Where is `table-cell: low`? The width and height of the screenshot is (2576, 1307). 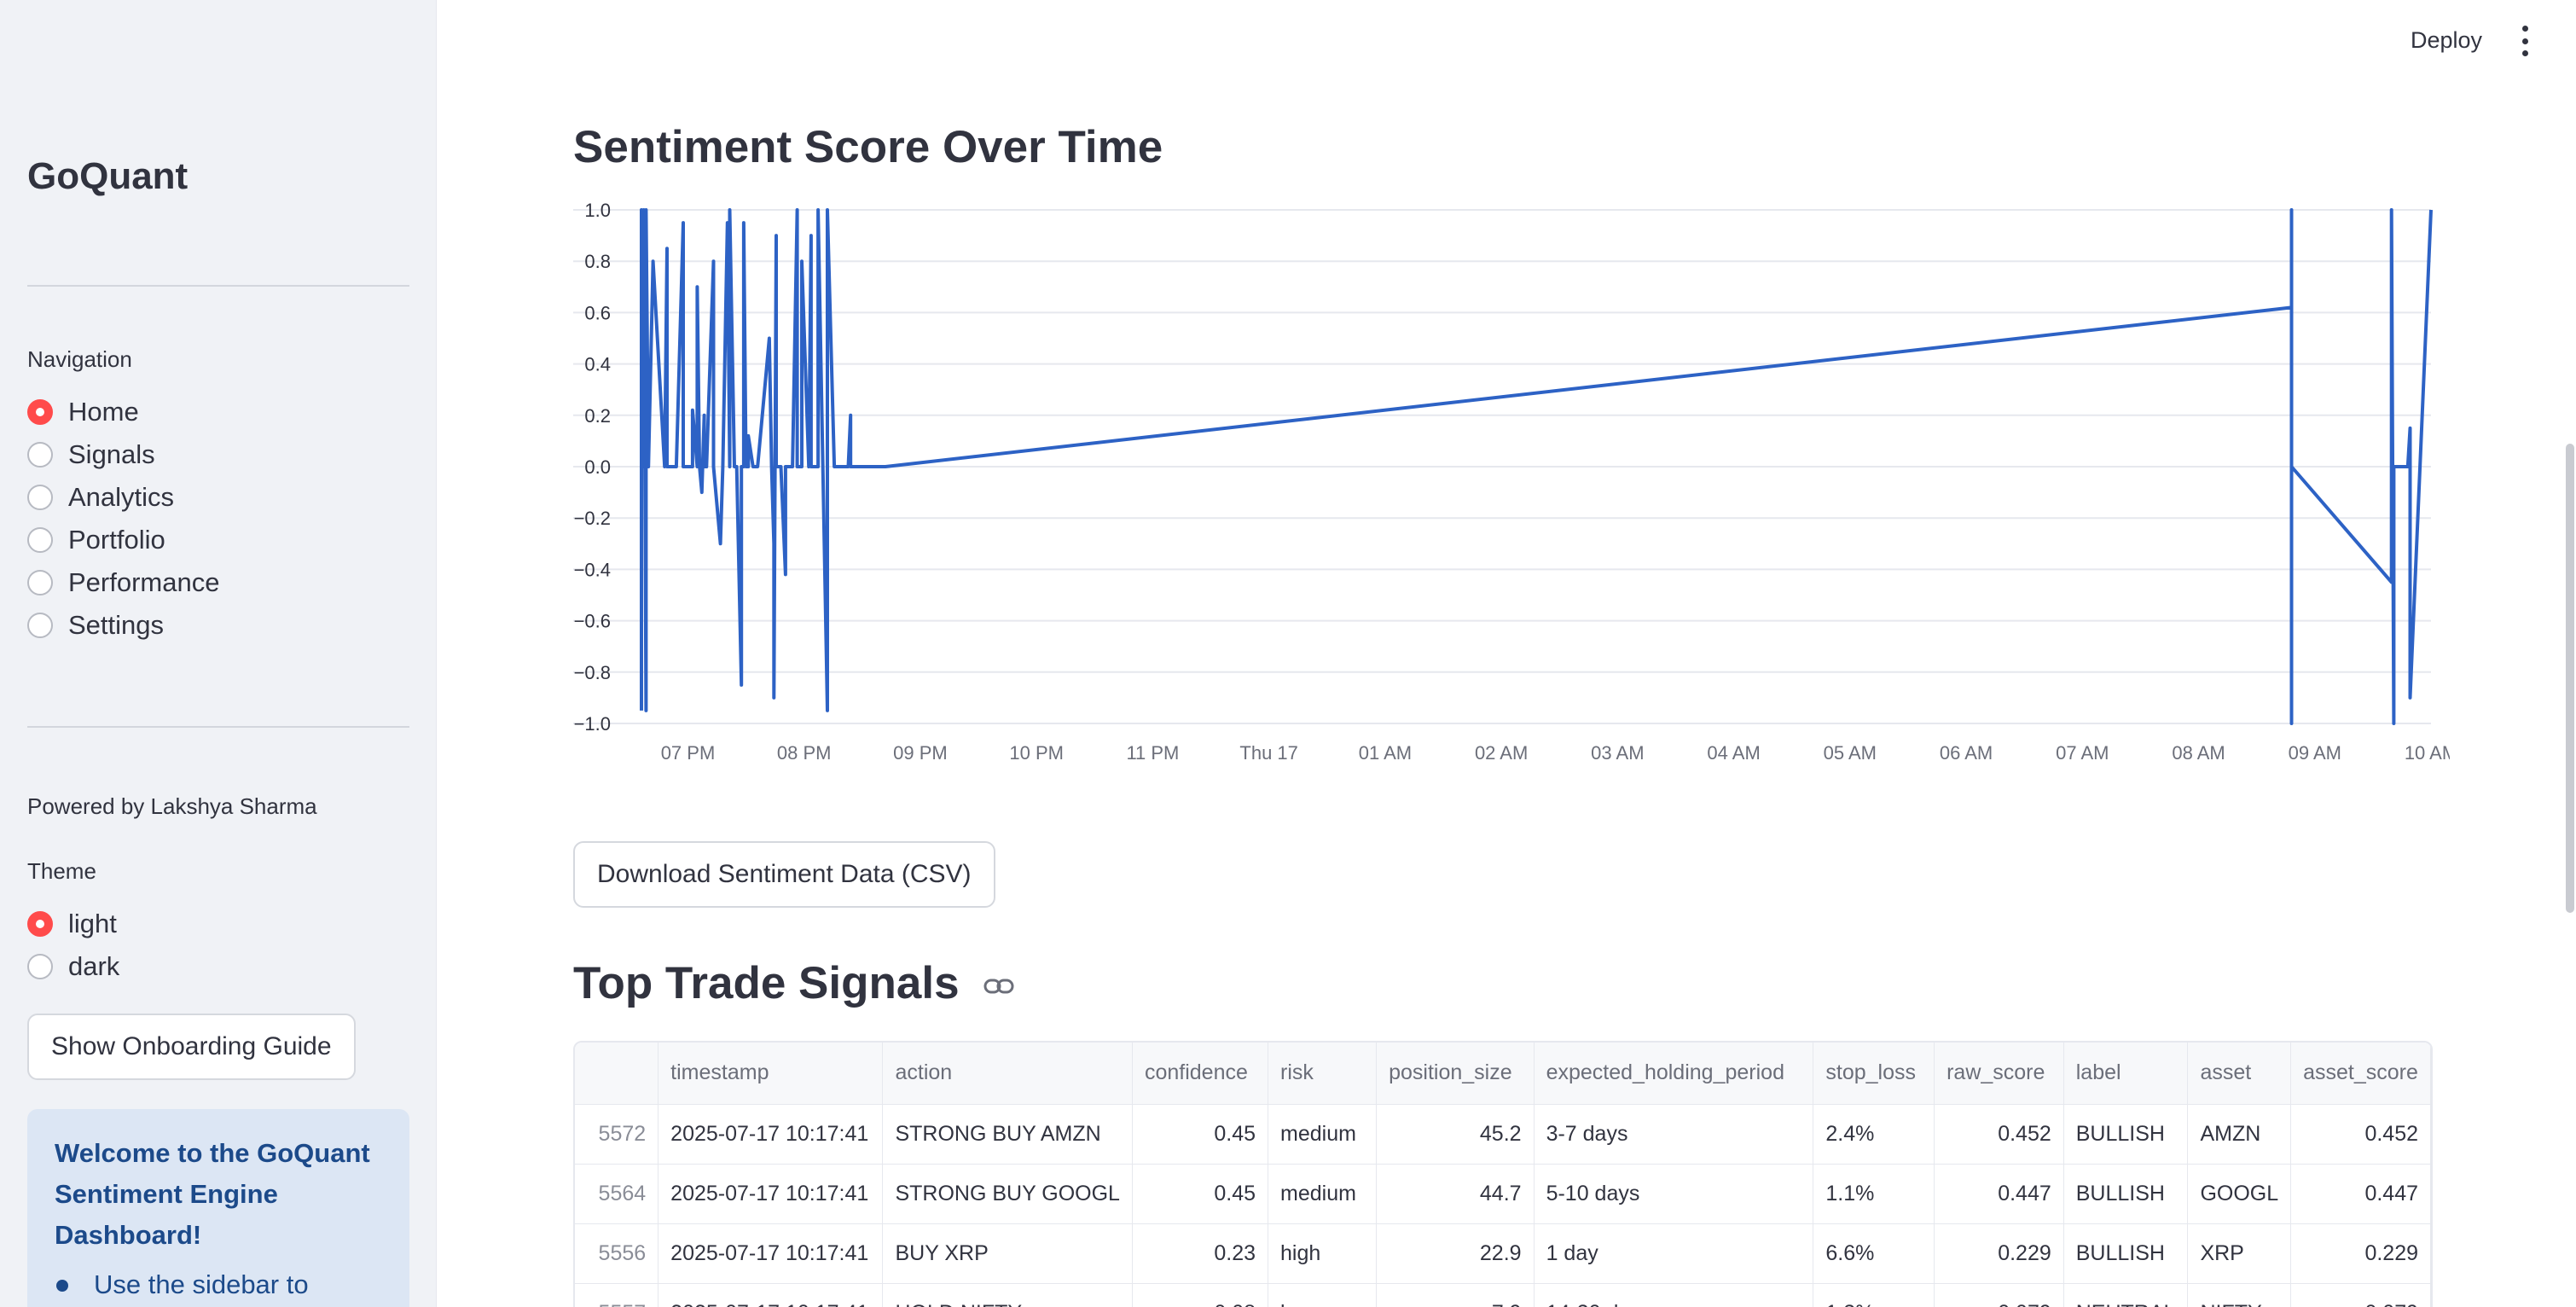 table-cell: low is located at coordinates (1322, 1295).